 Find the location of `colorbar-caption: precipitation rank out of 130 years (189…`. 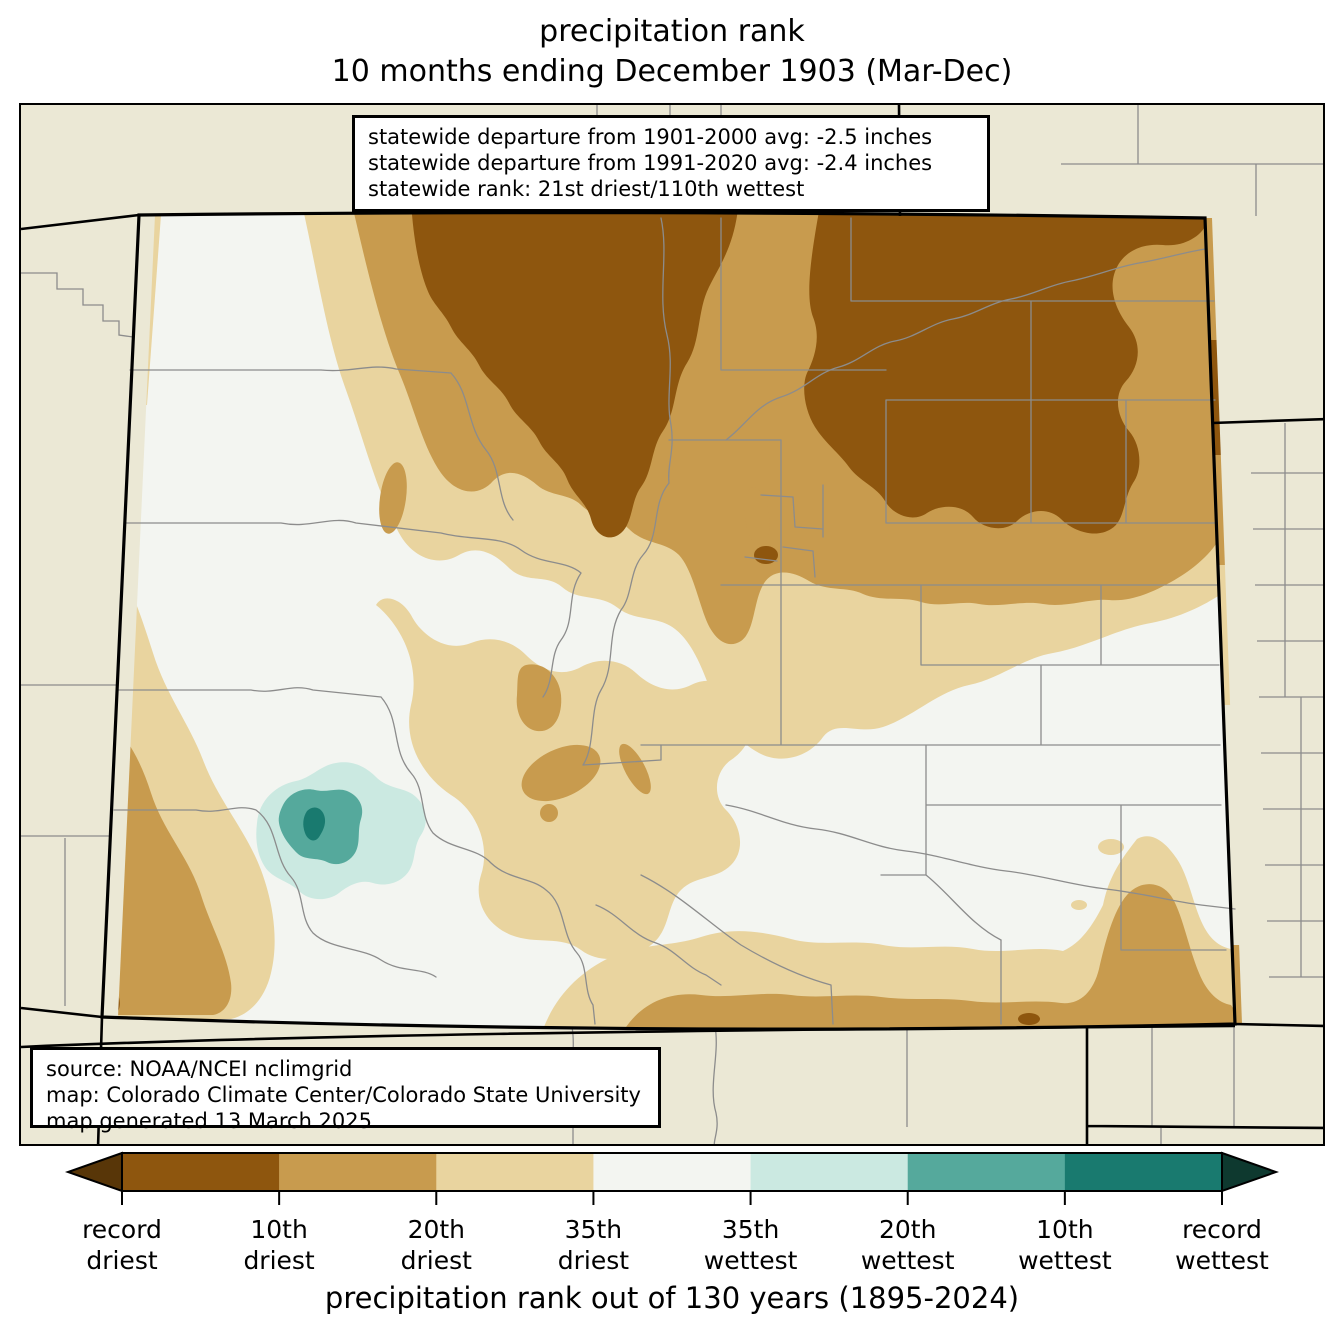

colorbar-caption: precipitation rank out of 130 years (189… is located at coordinates (672, 1298).